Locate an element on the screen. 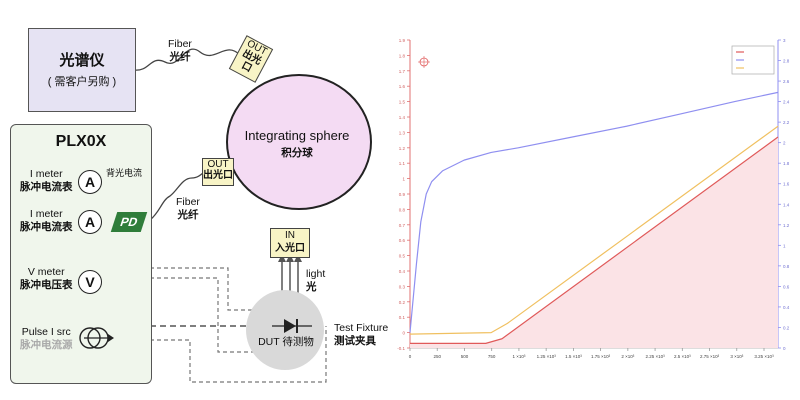 The height and width of the screenshot is (400, 800). right-tick-label: 3 is located at coordinates (784, 40).